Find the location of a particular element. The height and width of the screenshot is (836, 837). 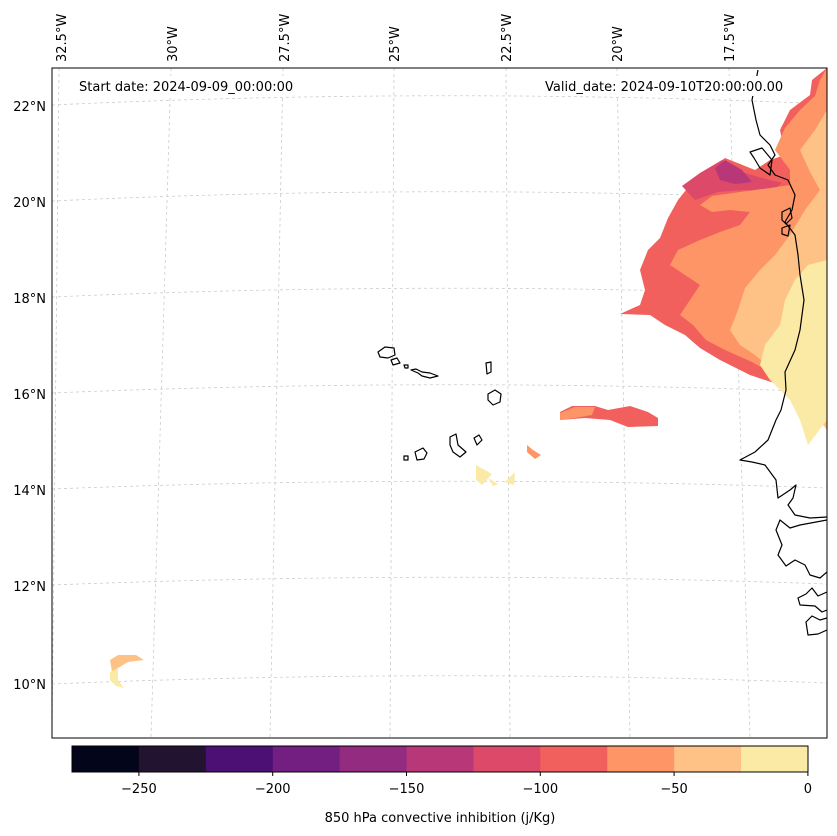

valid-label-bg is located at coordinates (672, 86).